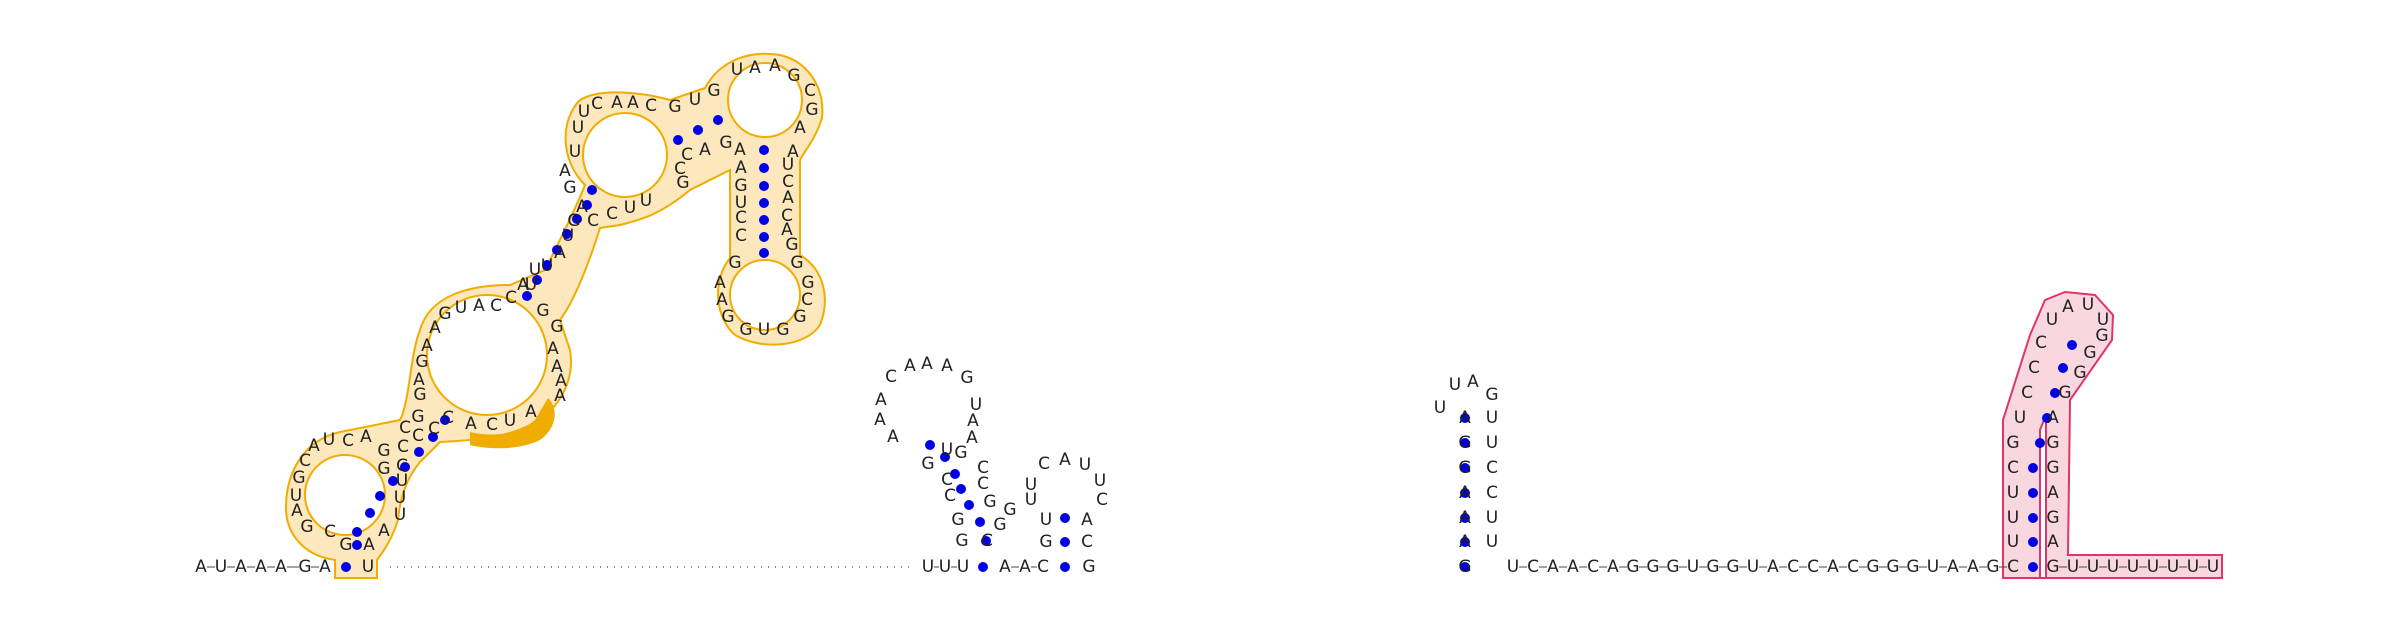  What do you see at coordinates (487, 355) in the screenshot?
I see `interior-loop-large-hole` at bounding box center [487, 355].